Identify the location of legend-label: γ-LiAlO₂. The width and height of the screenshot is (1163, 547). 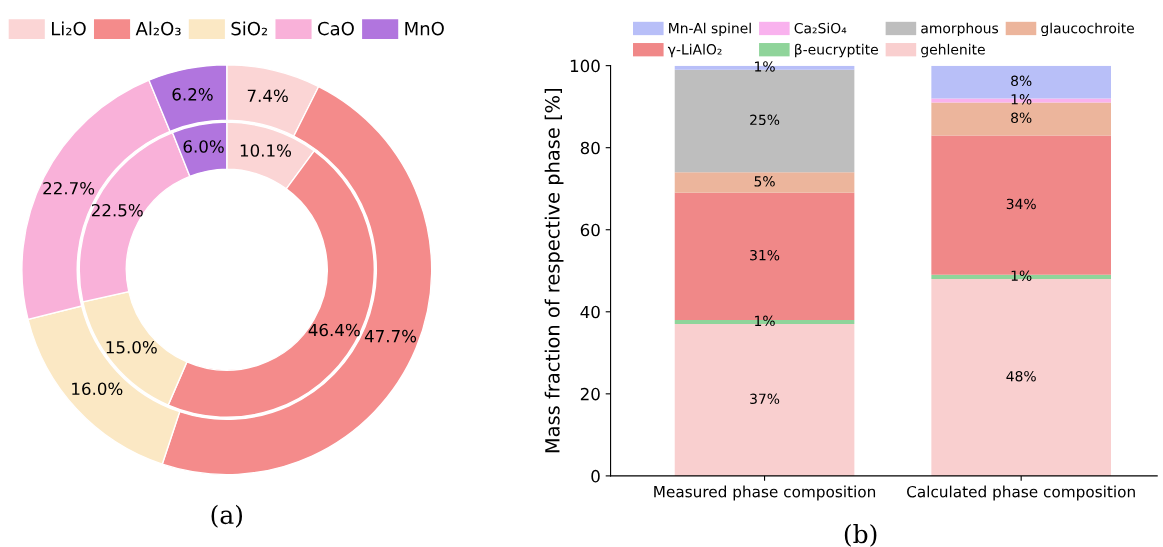
(694, 50).